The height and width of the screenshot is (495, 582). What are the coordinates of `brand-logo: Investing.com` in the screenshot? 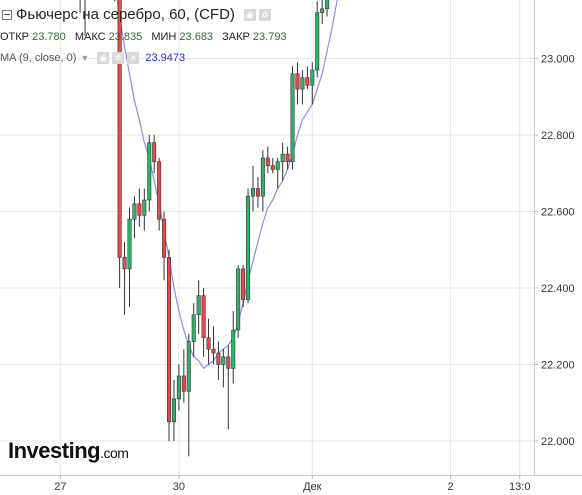 It's located at (68, 451).